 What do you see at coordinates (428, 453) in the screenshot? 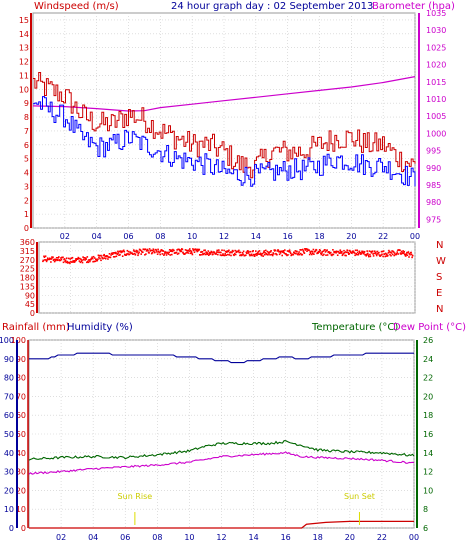
I see `temperature-y-tick: 14` at bounding box center [428, 453].